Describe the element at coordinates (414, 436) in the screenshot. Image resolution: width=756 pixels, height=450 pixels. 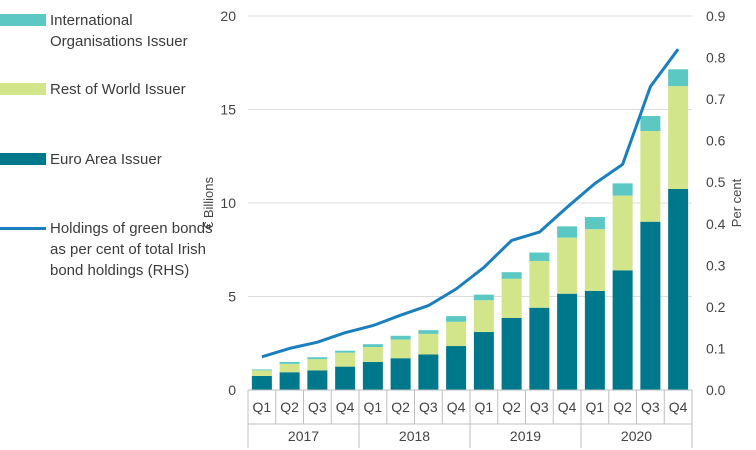
I see `year-label: 2018` at that location.